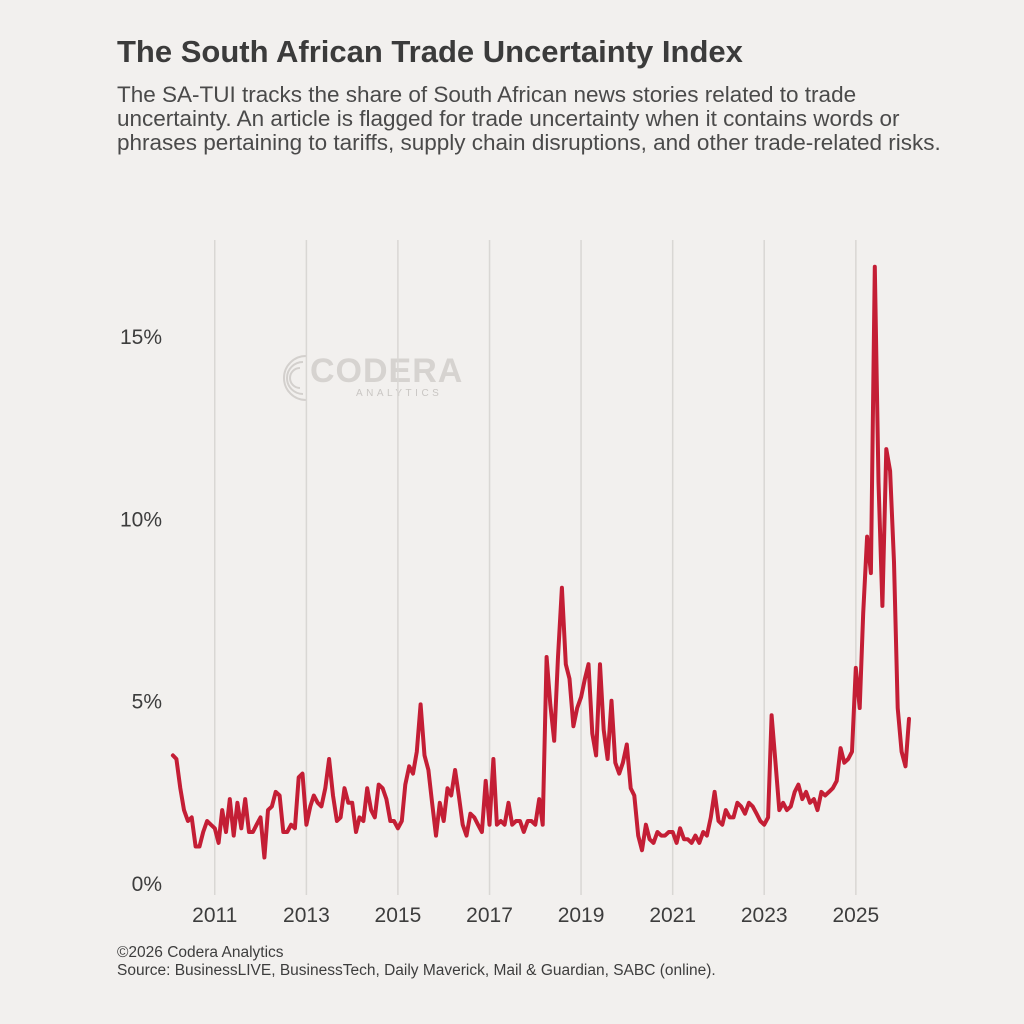 The height and width of the screenshot is (1024, 1024). I want to click on copyright-text: ©2026 Codera Analytics, so click(200, 952).